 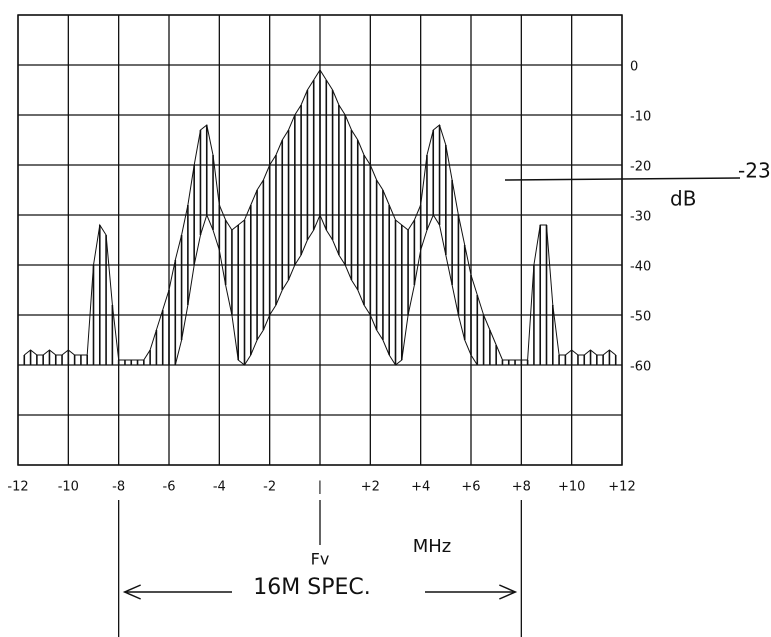 I want to click on y-tick-label: -60, so click(x=640, y=367).